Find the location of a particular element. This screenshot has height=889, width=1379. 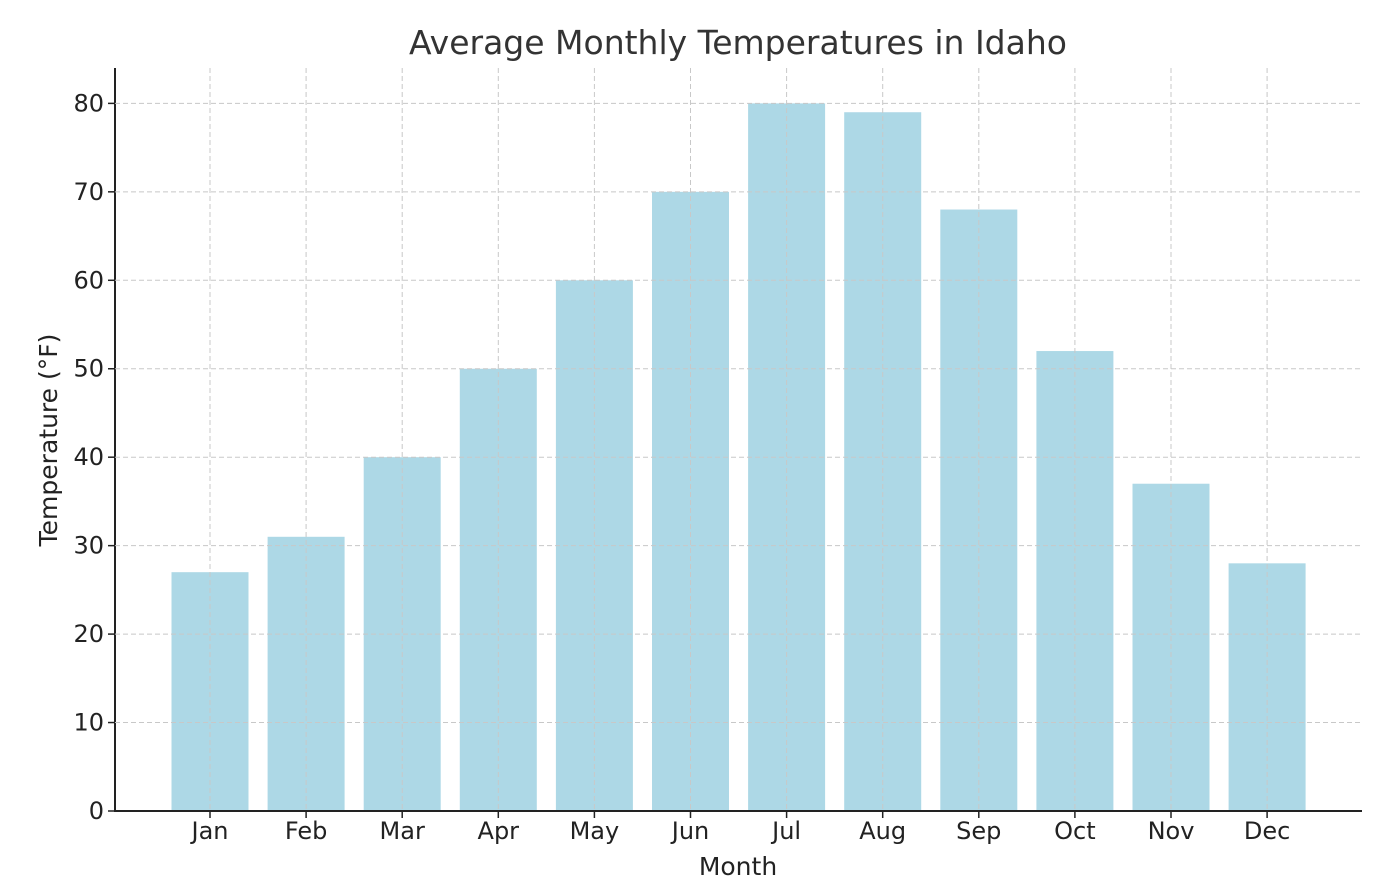

x-tick-label: Apr is located at coordinates (499, 831).